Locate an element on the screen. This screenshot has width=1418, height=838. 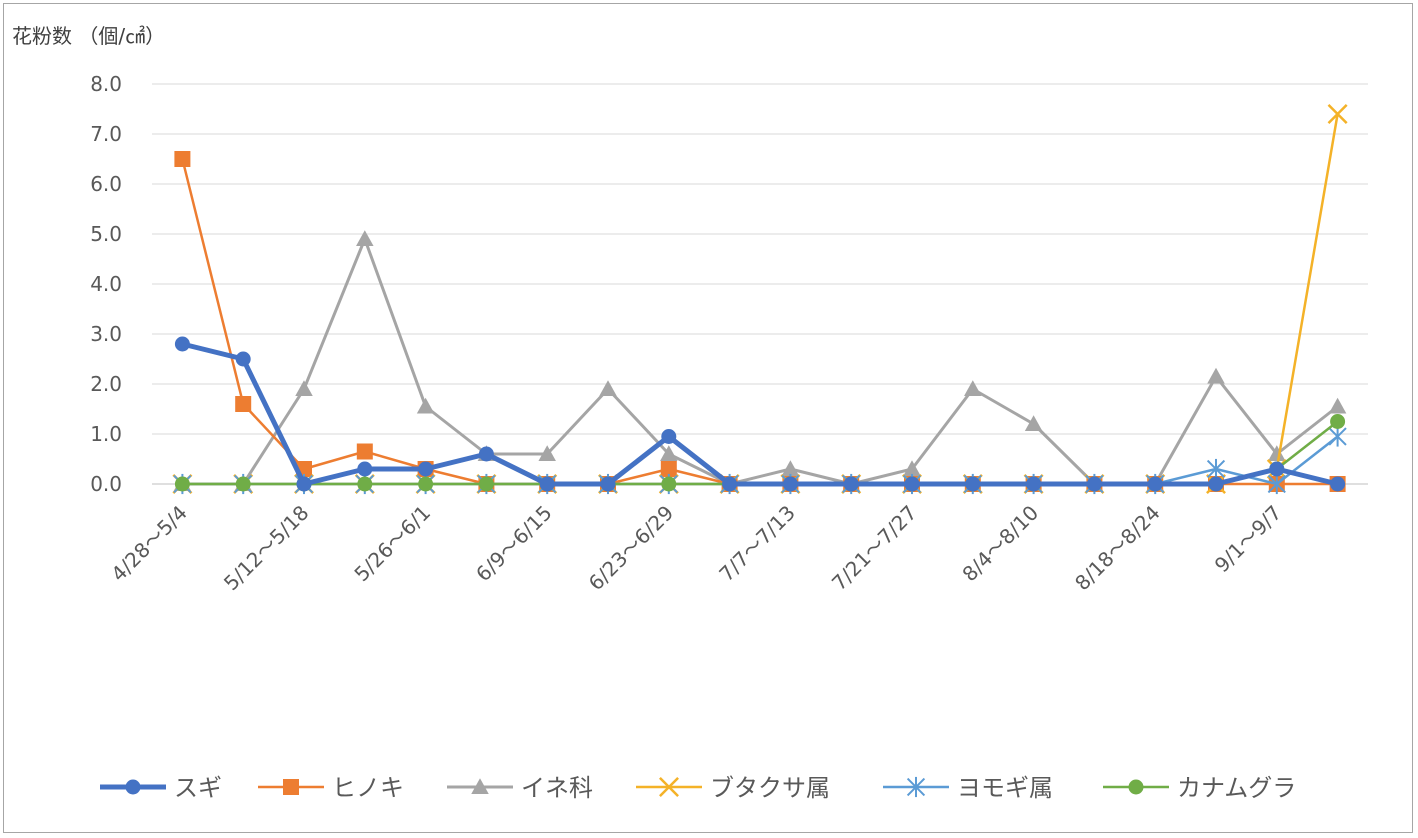
x-tick-label: 4/28～5/4 is located at coordinates (149, 544).